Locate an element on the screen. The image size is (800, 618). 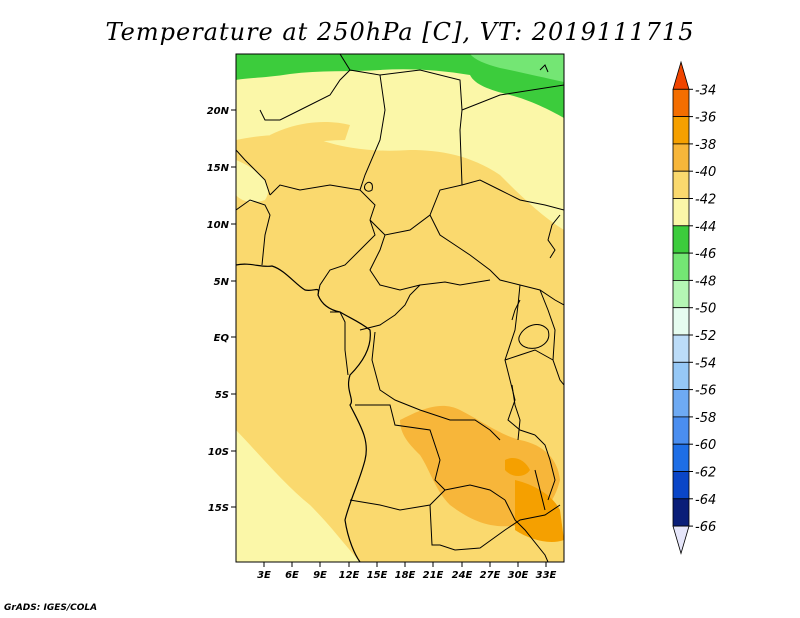
lake-tanganyika is located at coordinates (516, 412).